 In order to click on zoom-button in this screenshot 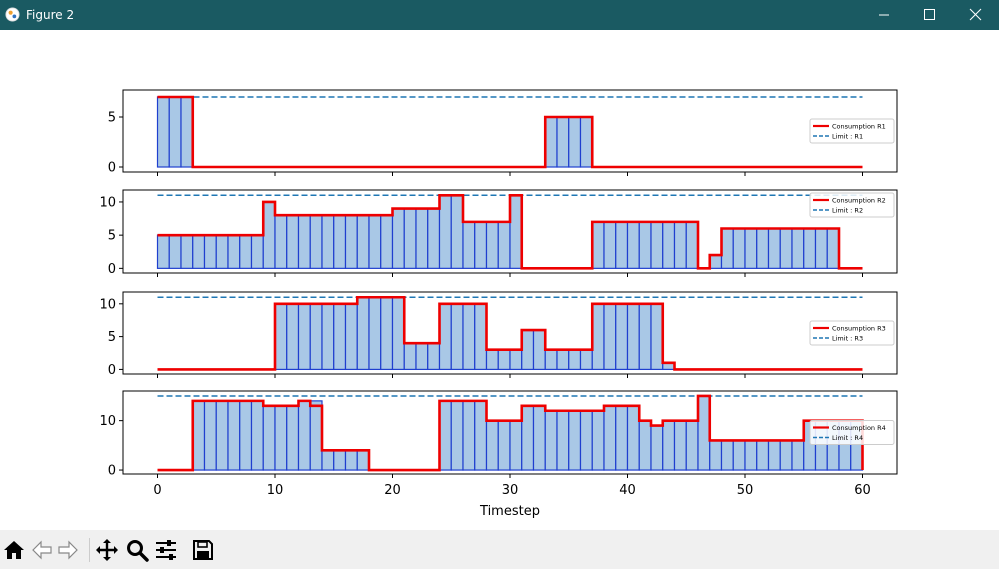, I will do `click(137, 550)`.